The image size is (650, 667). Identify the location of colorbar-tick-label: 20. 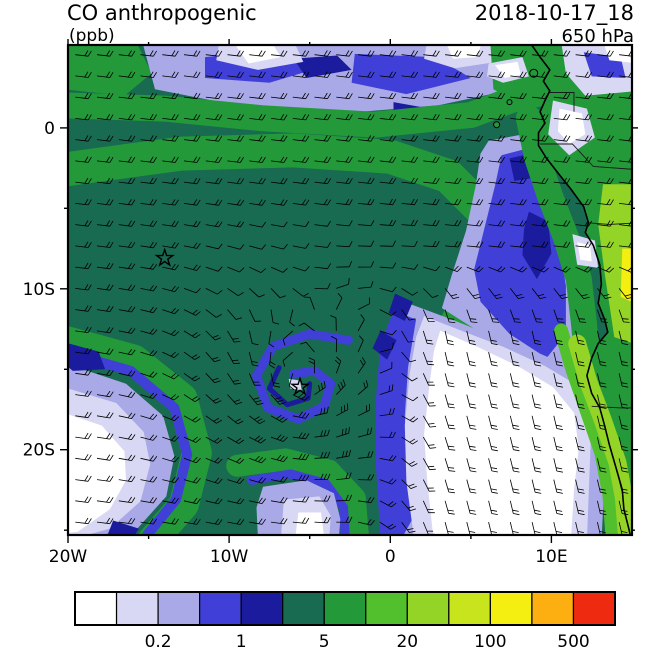
(407, 642).